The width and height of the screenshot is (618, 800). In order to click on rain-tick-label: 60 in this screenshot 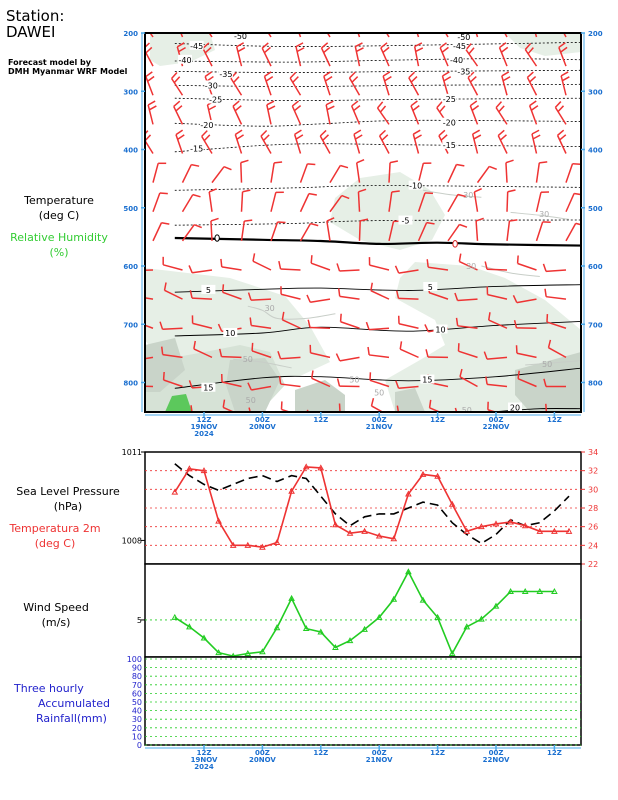, I will do `click(137, 693)`.